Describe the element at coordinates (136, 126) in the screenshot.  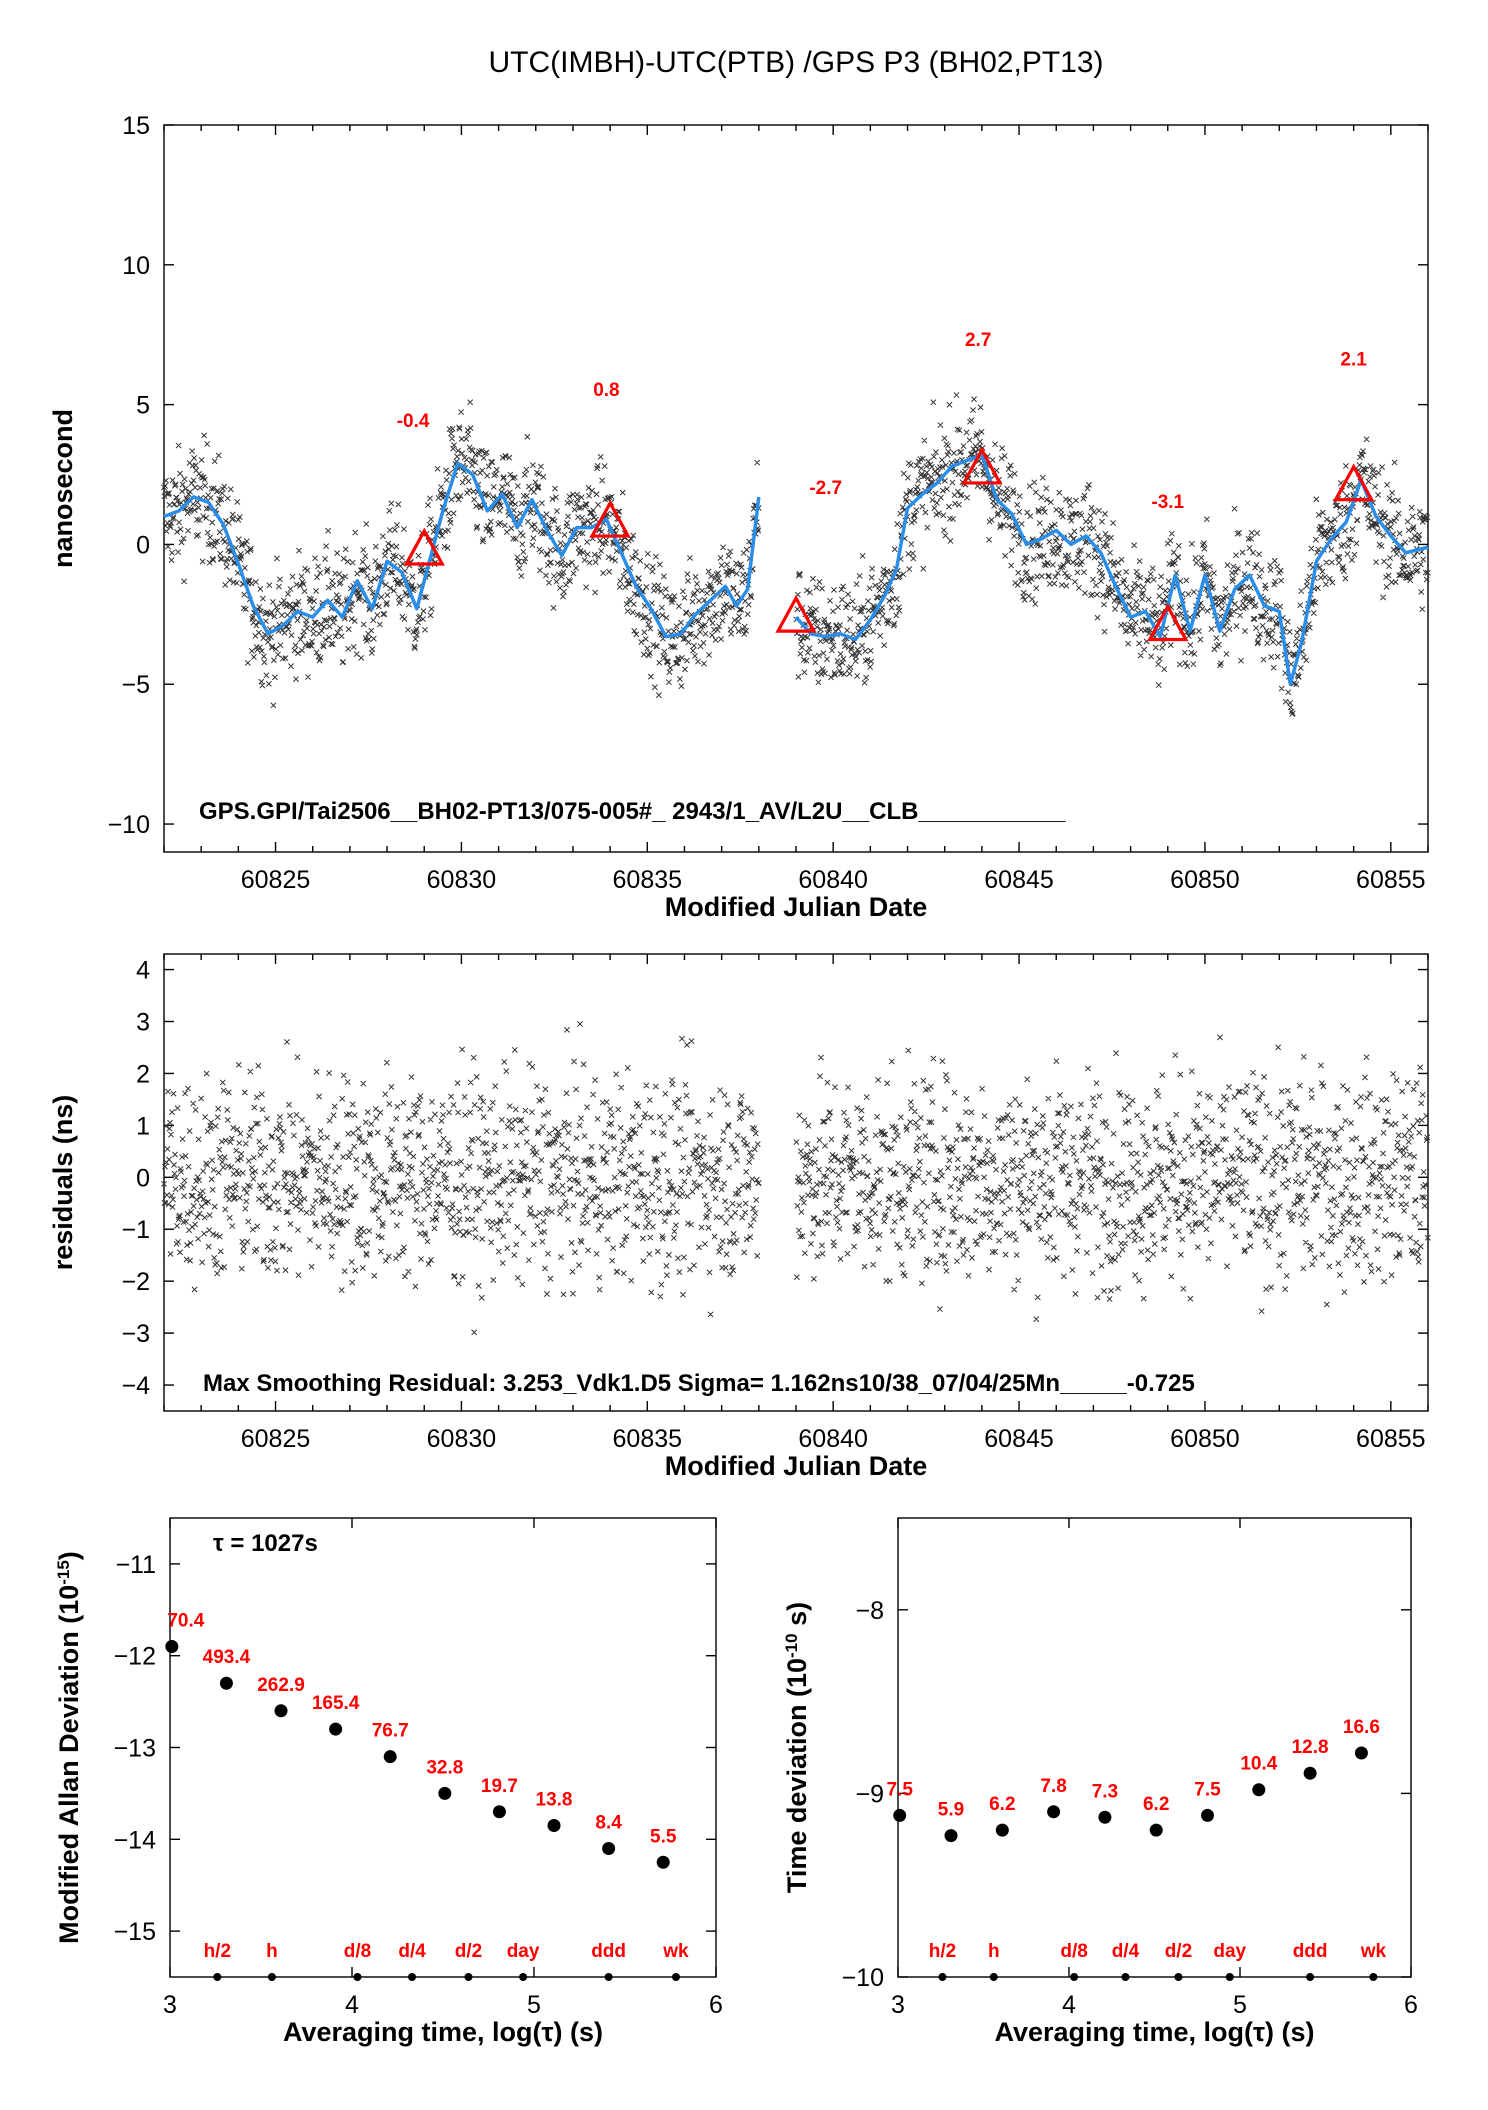
I see `y-tick-label: 15` at that location.